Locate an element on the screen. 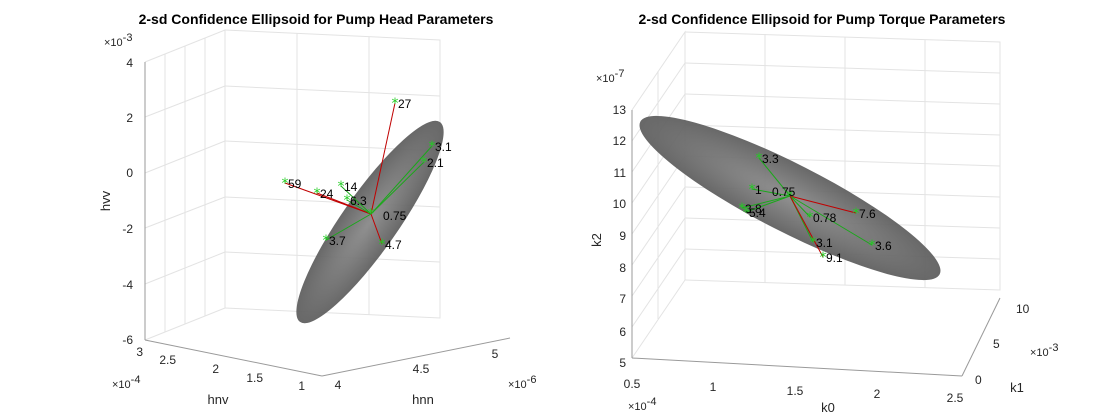 This screenshot has width=1120, height=420. head-x-tick: 4.5 is located at coordinates (421, 369).